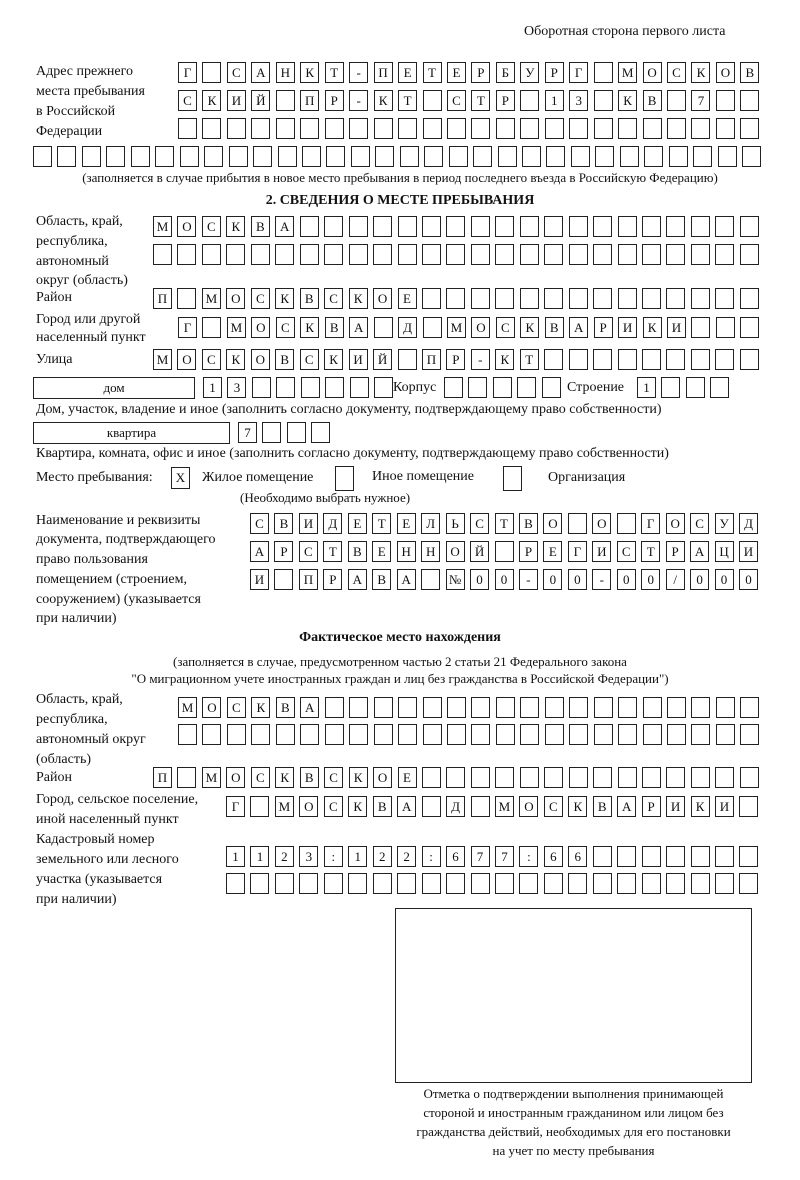 The width and height of the screenshot is (800, 1180). I want to click on letter-cell: 6, so click(578, 856).